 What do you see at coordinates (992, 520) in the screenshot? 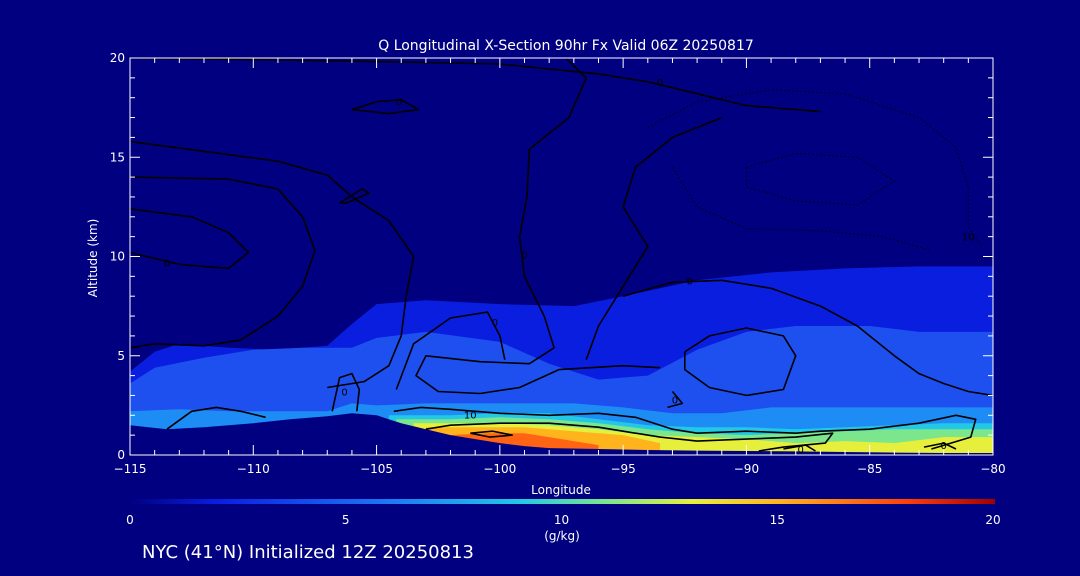
I see `colorbar-tick-label: 20` at bounding box center [992, 520].